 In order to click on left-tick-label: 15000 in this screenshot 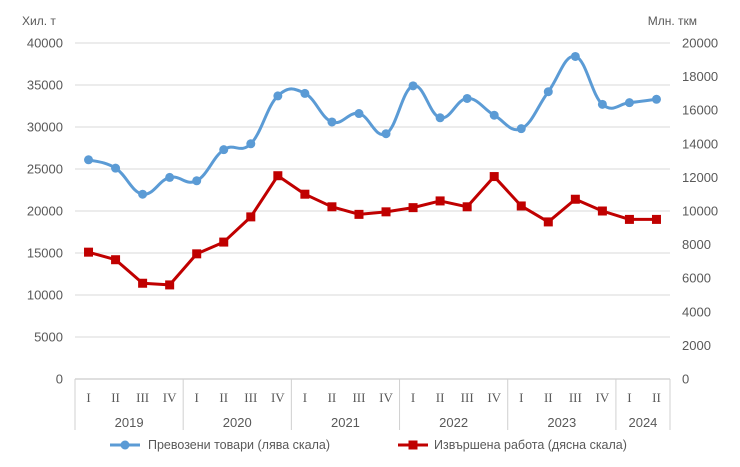, I will do `click(45, 253)`.